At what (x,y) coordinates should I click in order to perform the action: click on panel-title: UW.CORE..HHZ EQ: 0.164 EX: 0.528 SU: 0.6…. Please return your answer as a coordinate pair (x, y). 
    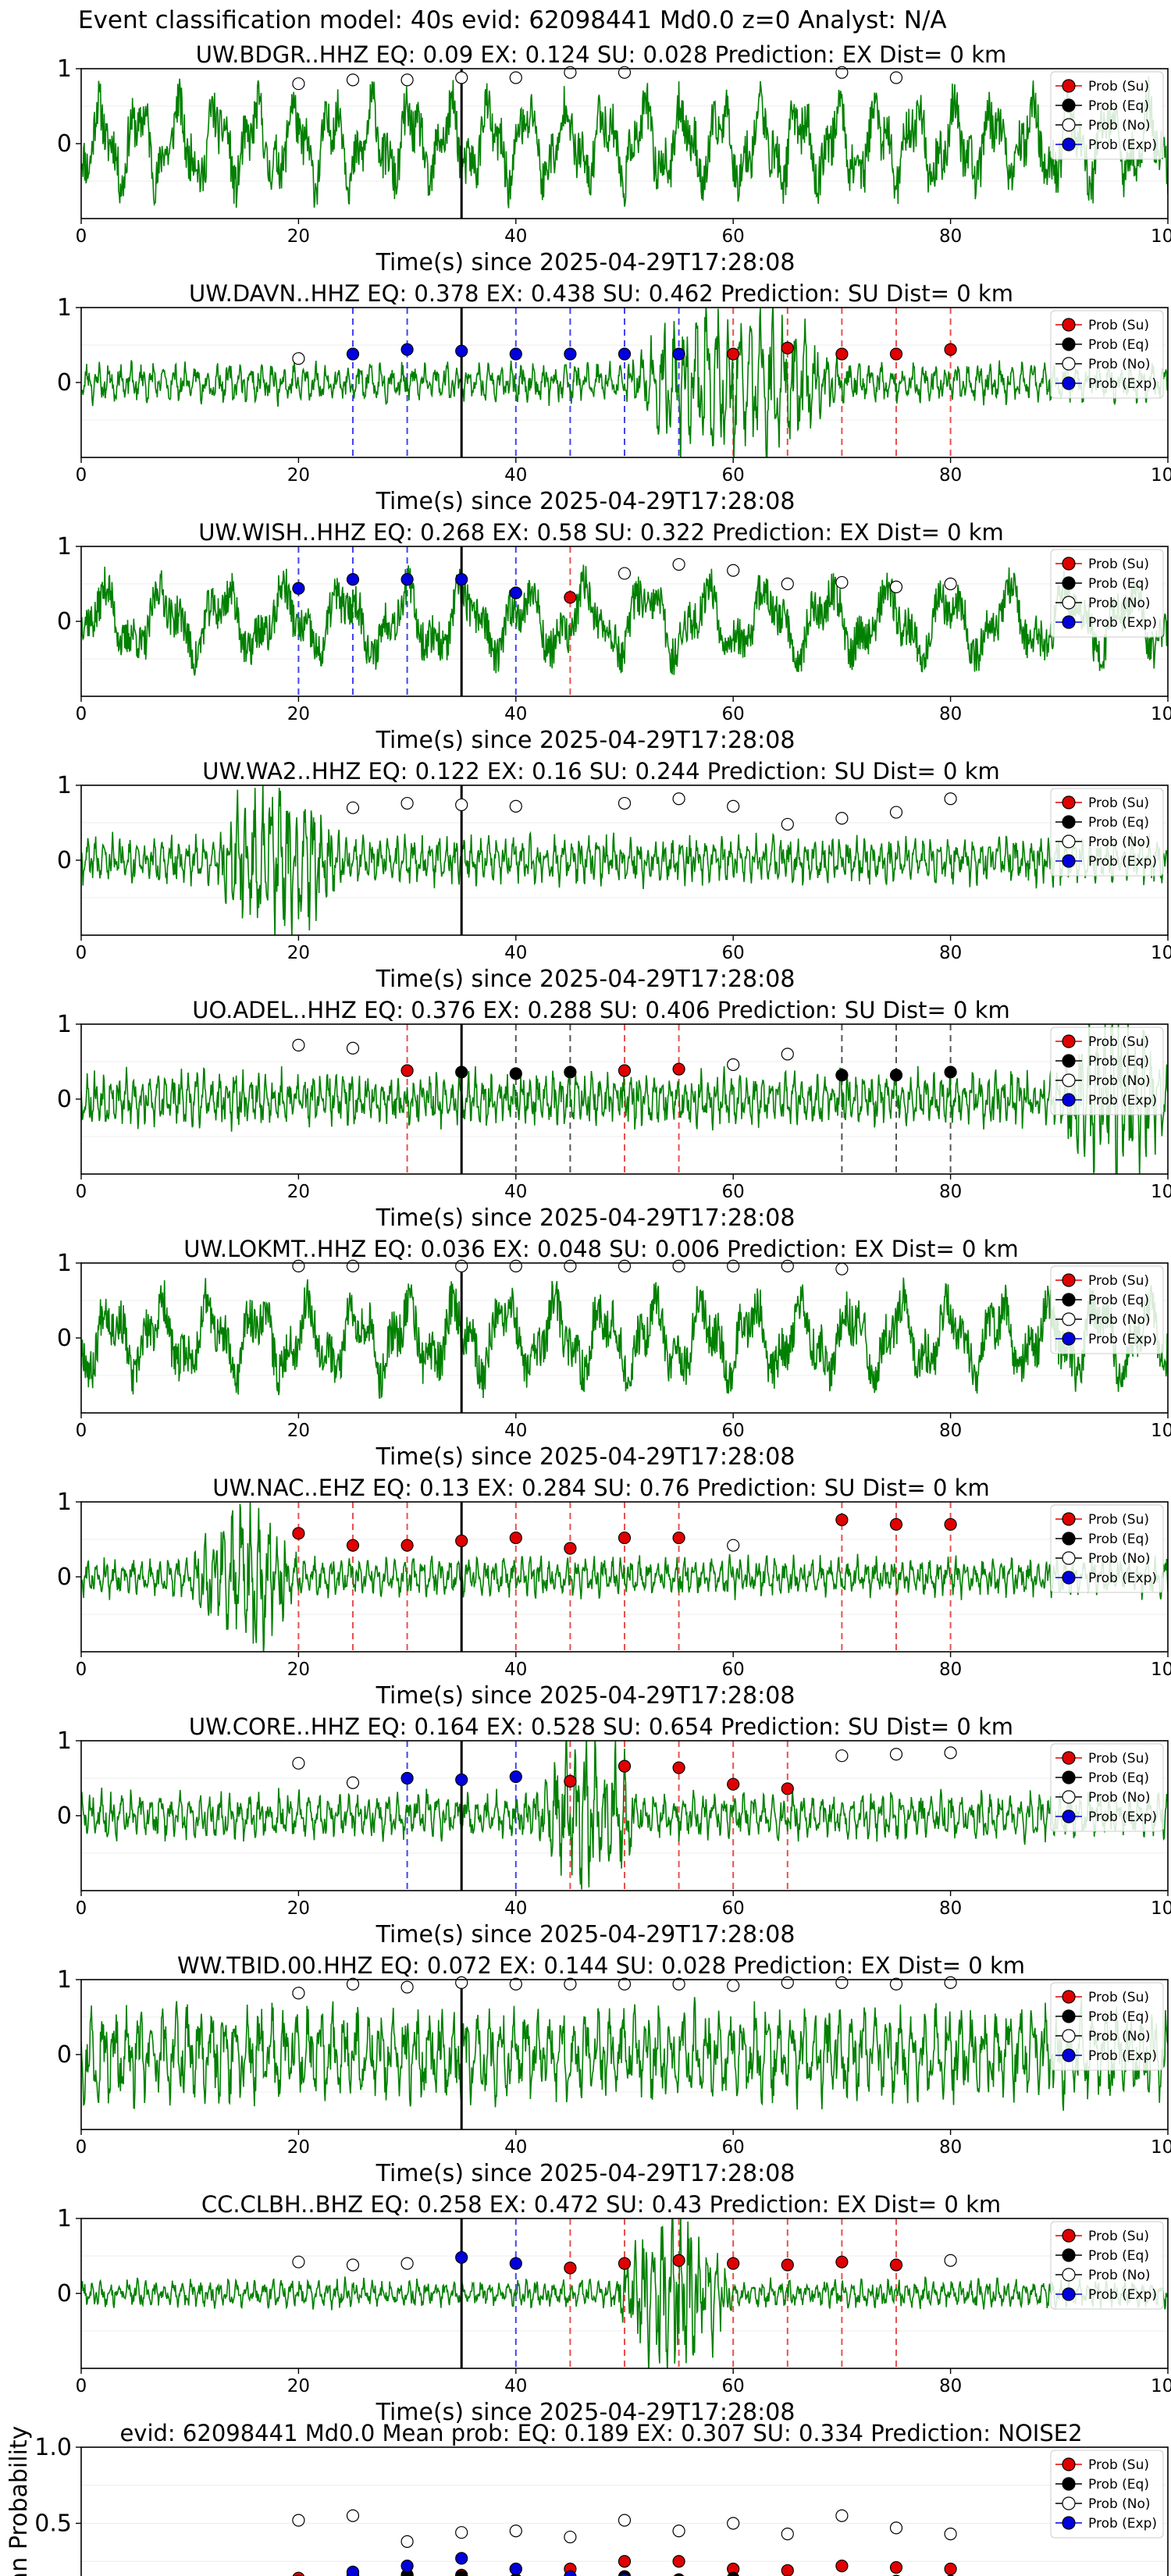
    Looking at the image, I should click on (601, 1726).